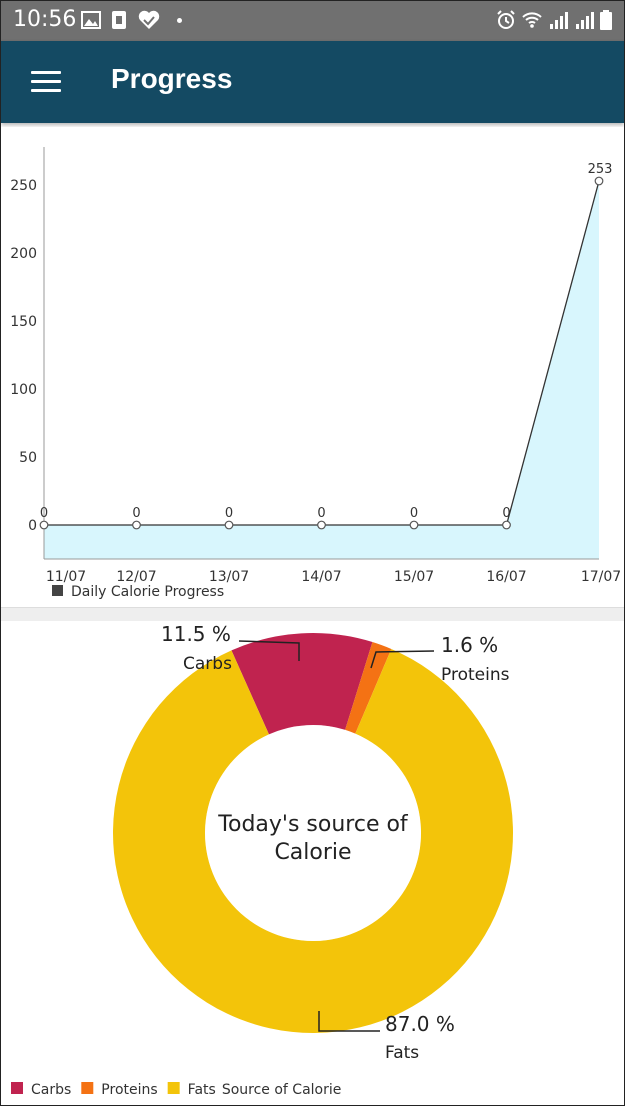  What do you see at coordinates (312, 21) in the screenshot?
I see `status-bar: 10:56` at bounding box center [312, 21].